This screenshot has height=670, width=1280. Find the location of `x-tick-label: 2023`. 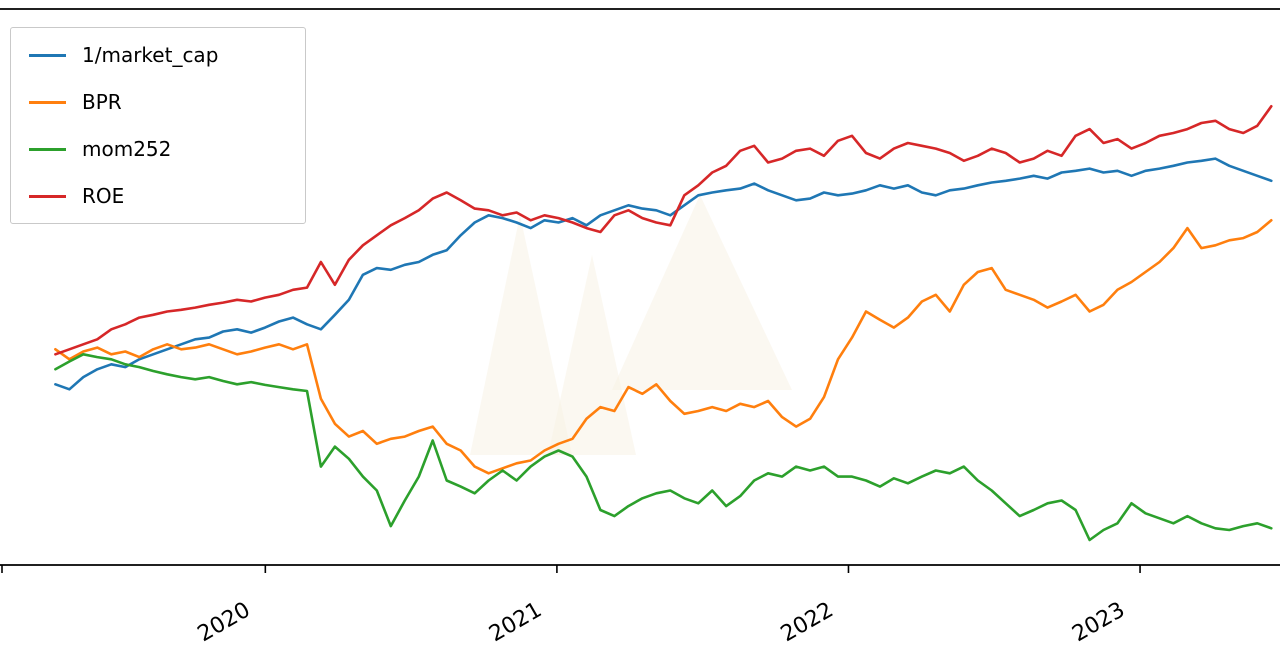

x-tick-label: 2023 is located at coordinates (1098, 623).